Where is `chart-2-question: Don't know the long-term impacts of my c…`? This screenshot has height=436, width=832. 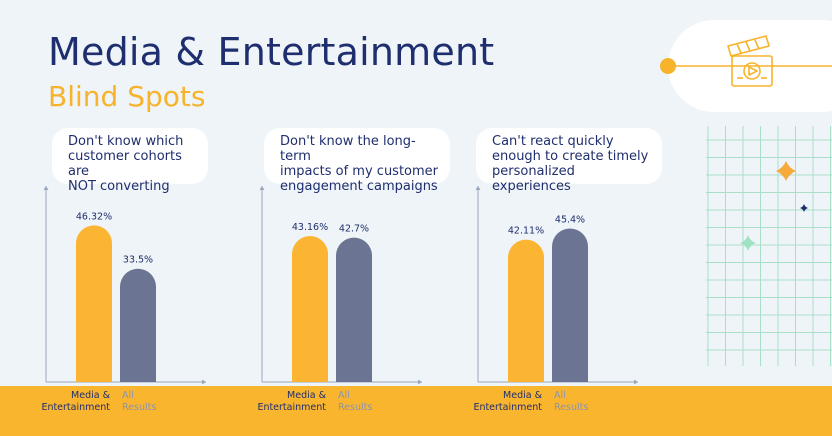 chart-2-question: Don't know the long-term impacts of my c… is located at coordinates (357, 161).